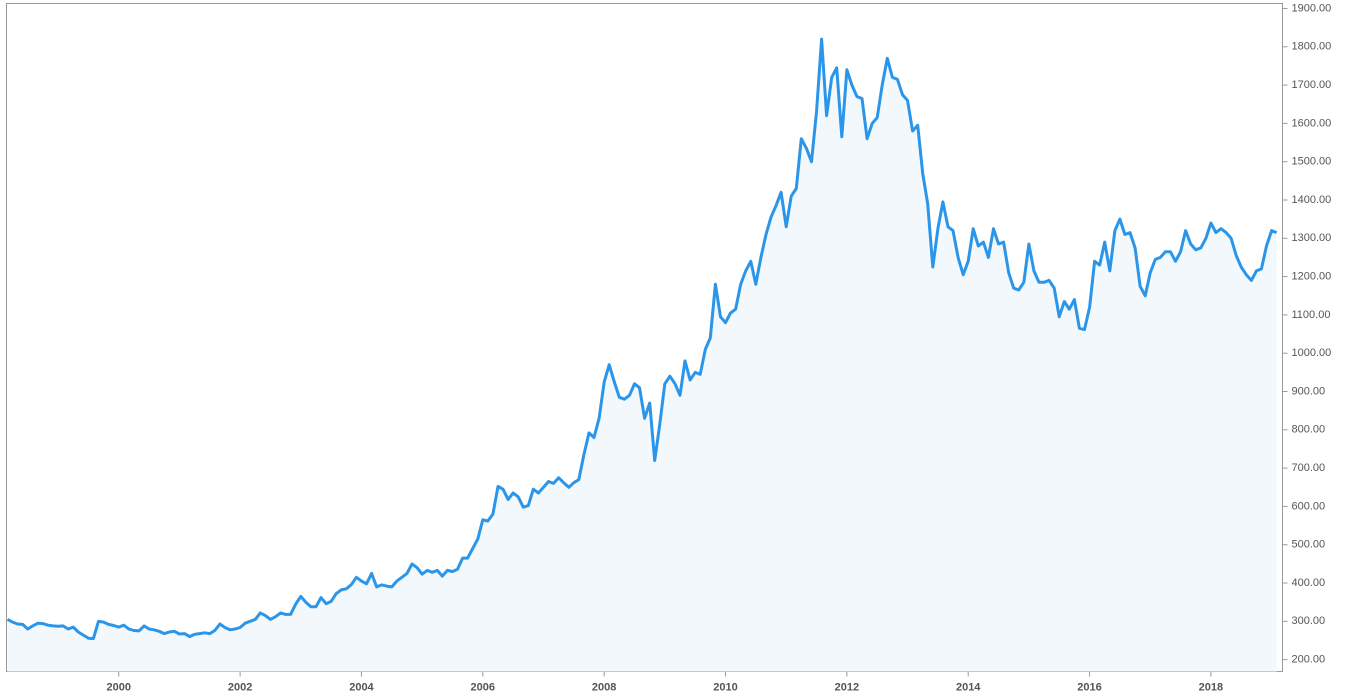  Describe the element at coordinates (1312, 238) in the screenshot. I see `y-tick-label: 1300.00` at that location.